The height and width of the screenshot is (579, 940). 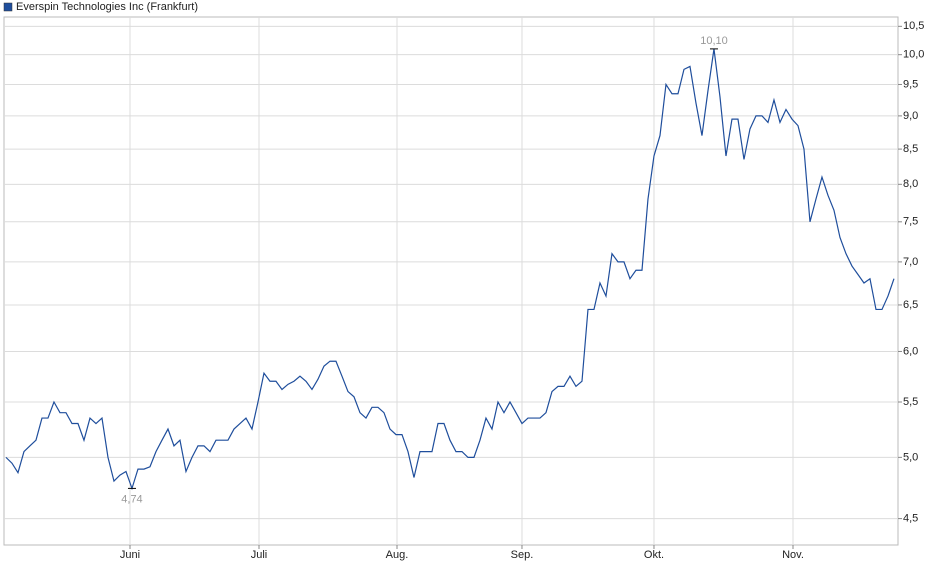 What do you see at coordinates (910, 149) in the screenshot?
I see `y-tick-label: 8,5` at bounding box center [910, 149].